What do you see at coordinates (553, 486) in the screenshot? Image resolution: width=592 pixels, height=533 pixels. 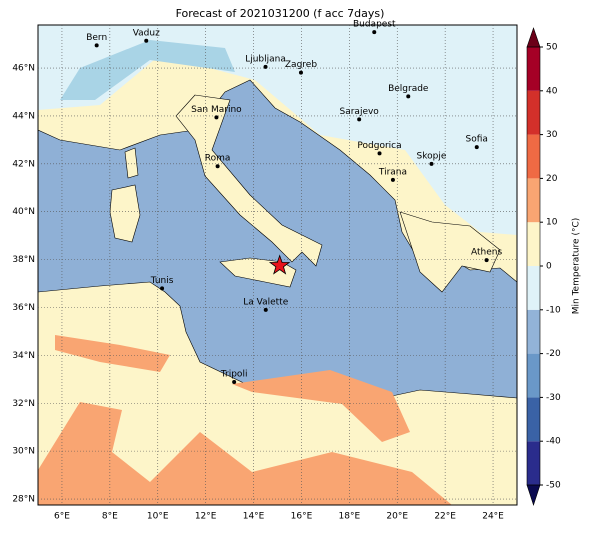 I see `colorbar-tick-label: -50` at bounding box center [553, 486].